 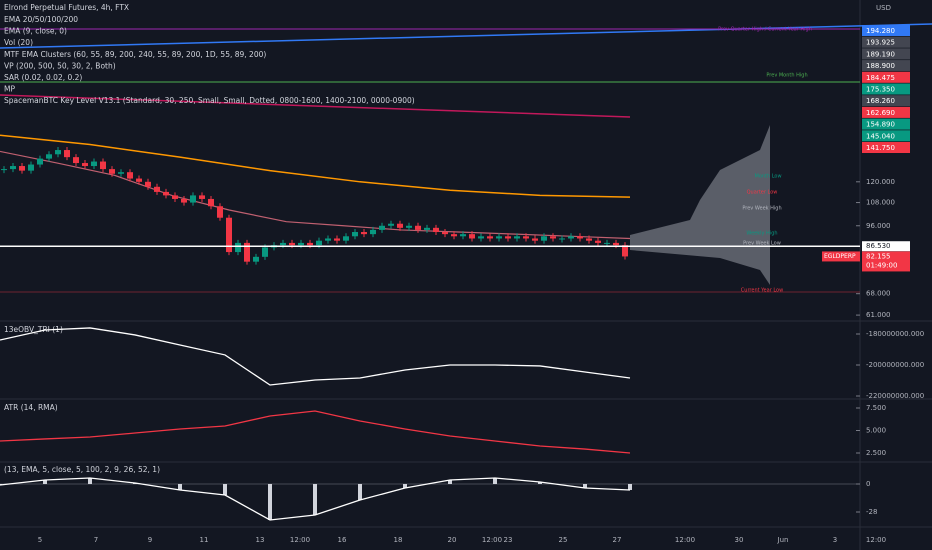 I want to click on pane-legend: ATR (14, RMA), so click(x=31, y=407).